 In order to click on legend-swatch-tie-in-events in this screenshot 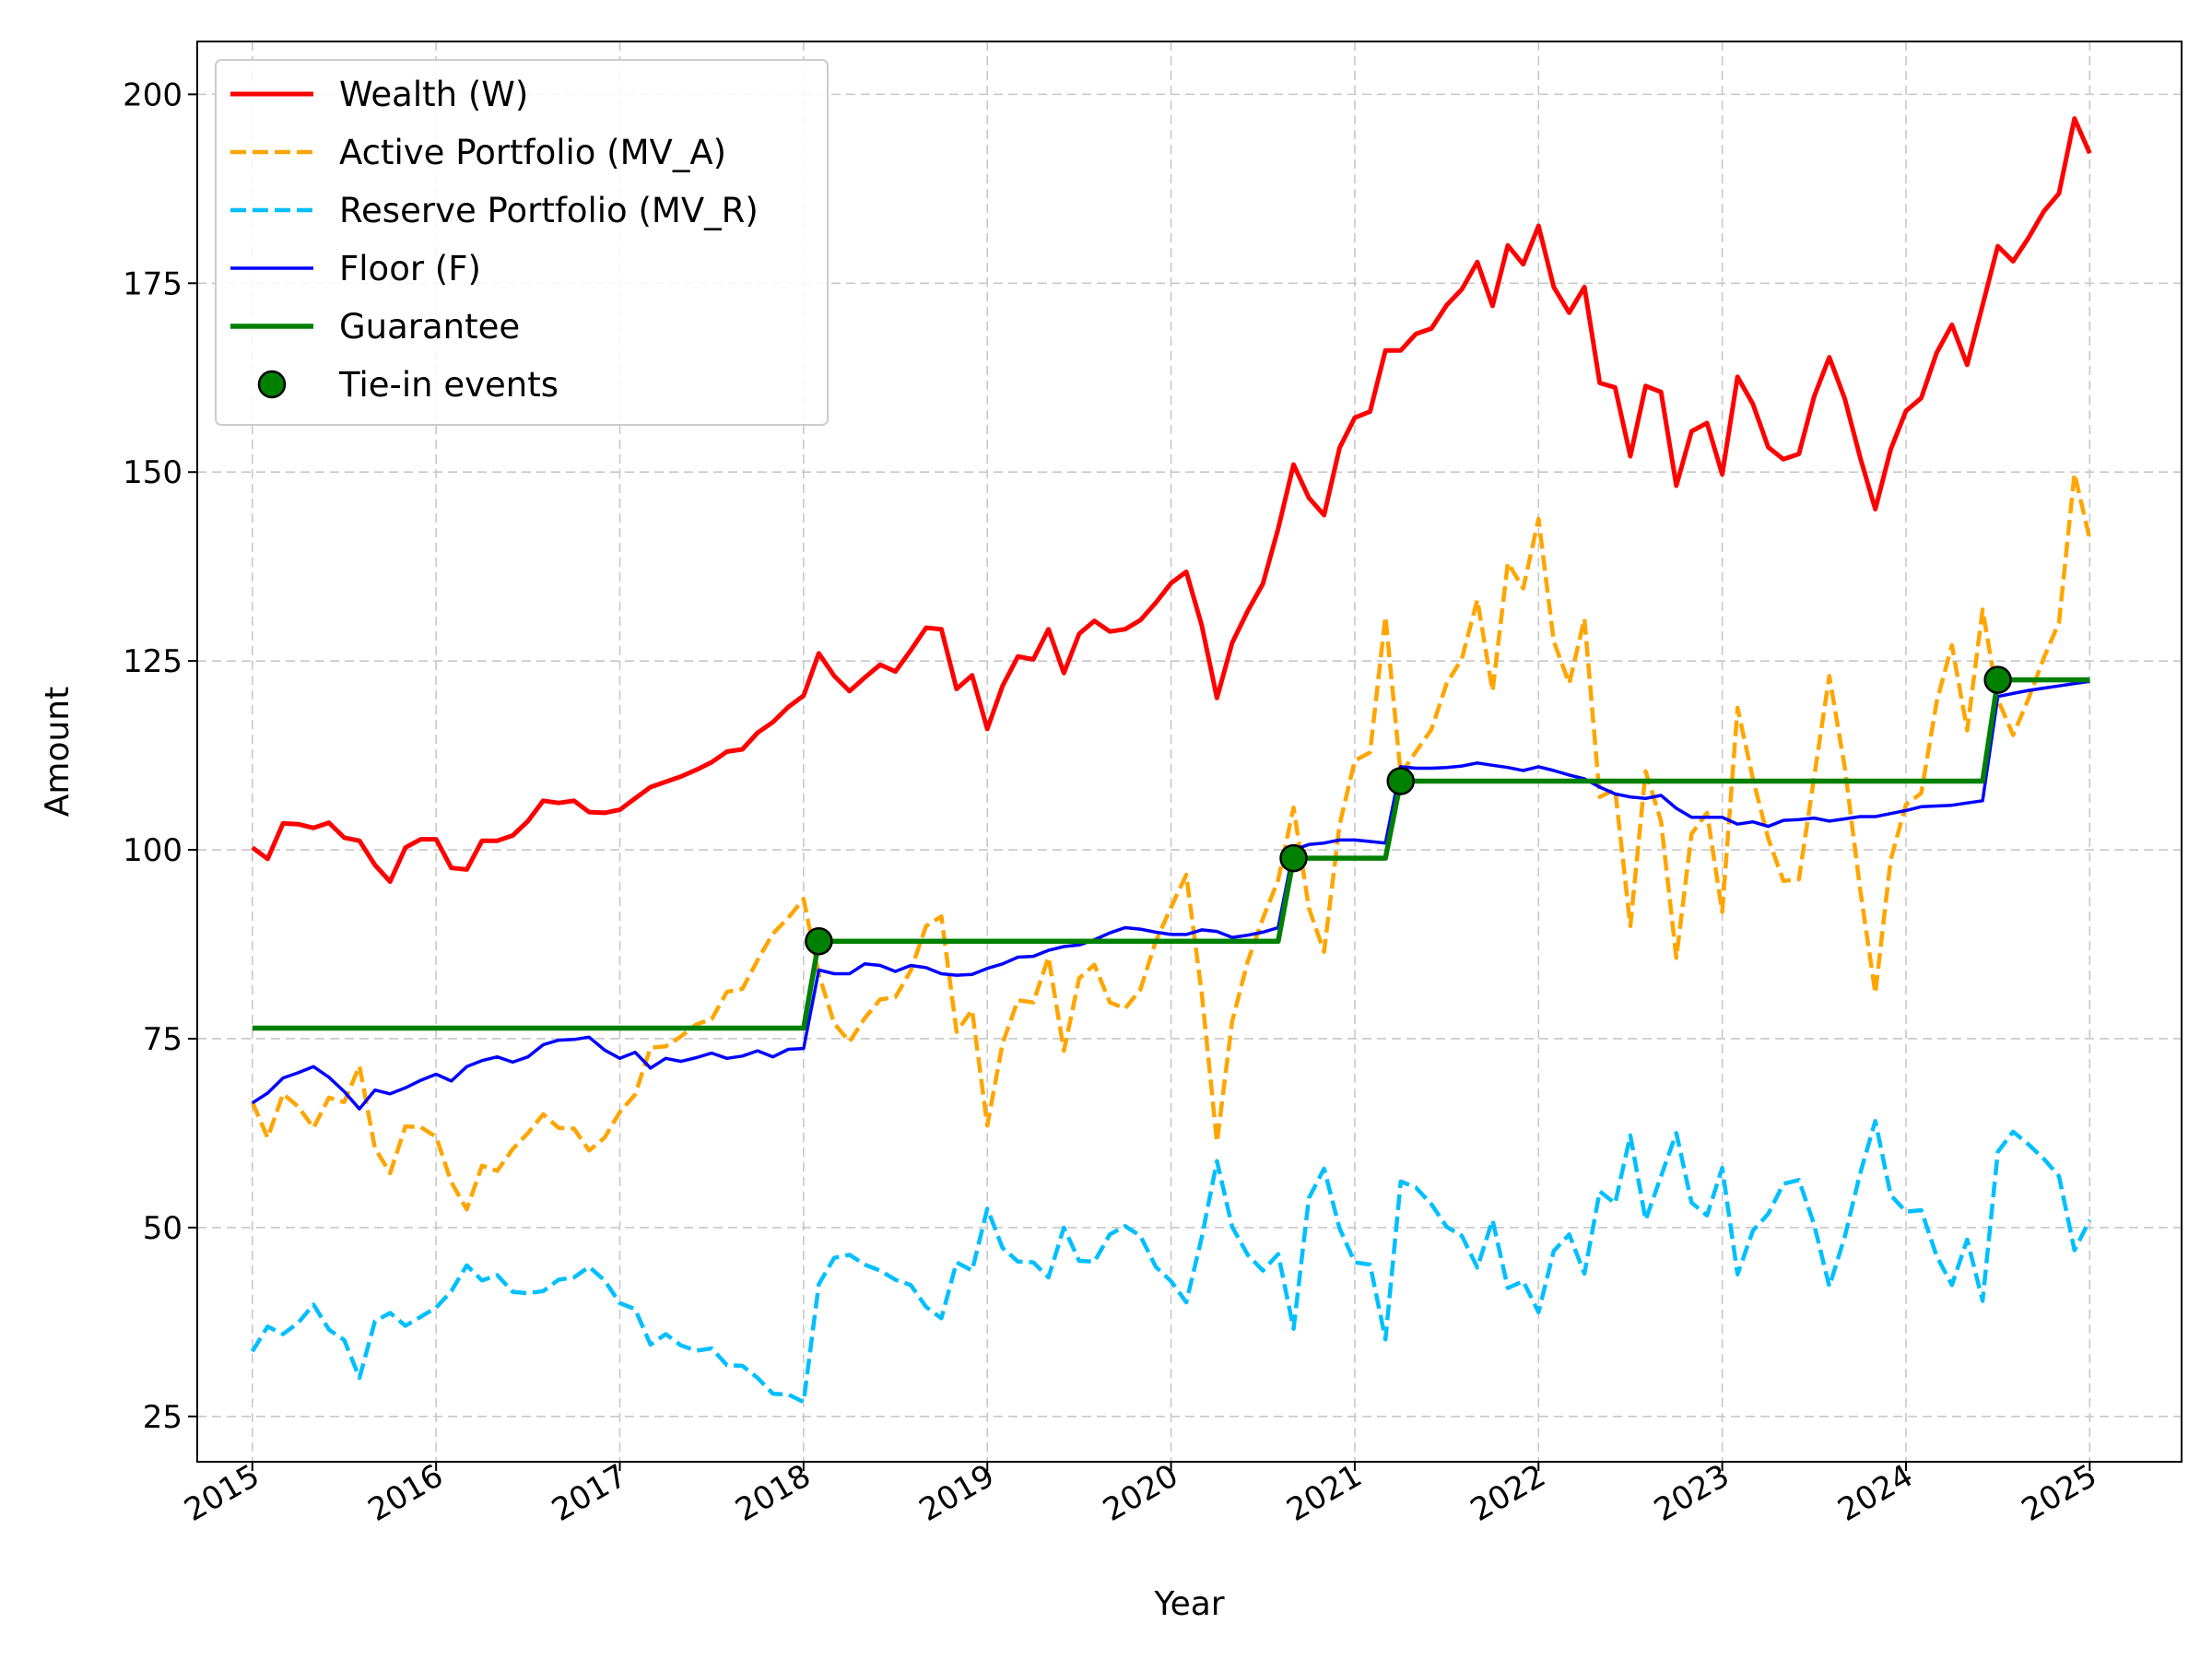, I will do `click(272, 384)`.